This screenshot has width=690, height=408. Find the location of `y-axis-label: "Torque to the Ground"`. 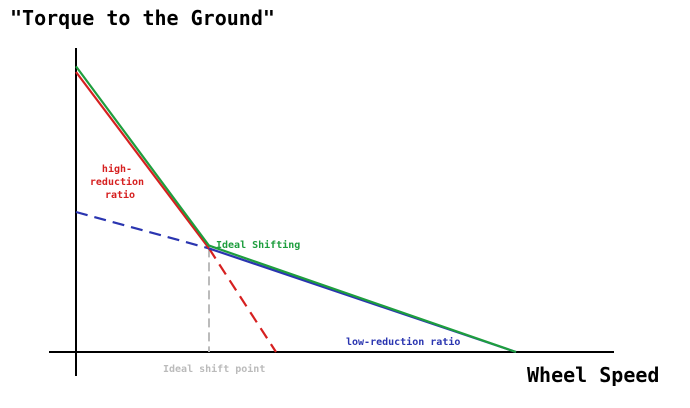

y-axis-label: "Torque to the Ground" is located at coordinates (142, 18).